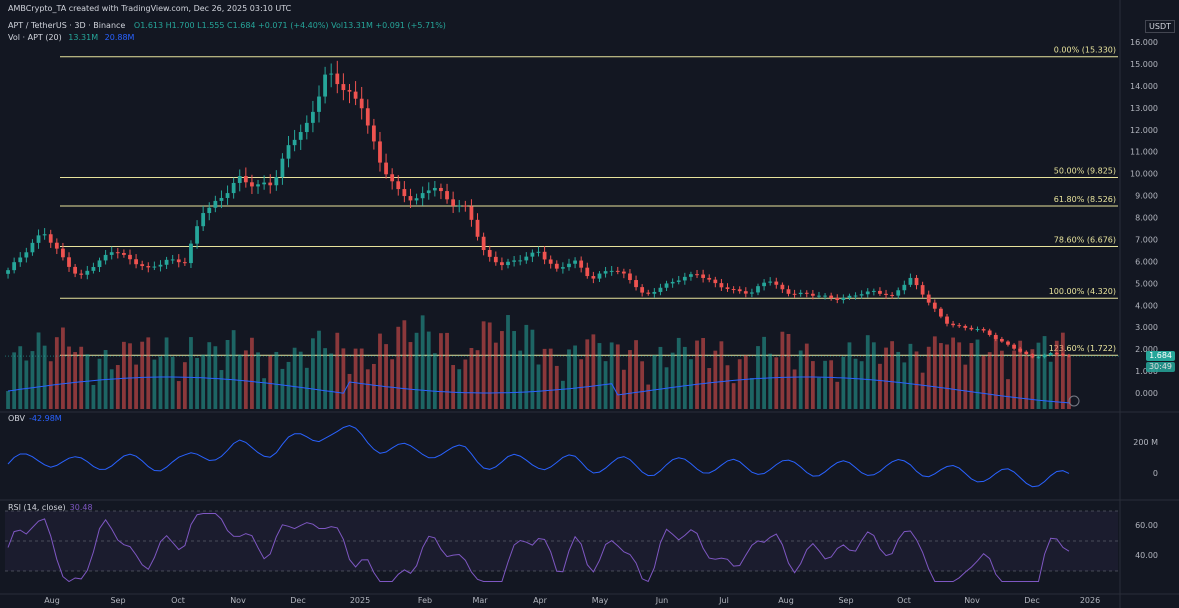 The height and width of the screenshot is (608, 1179). I want to click on time-axis-label: Mar, so click(480, 600).